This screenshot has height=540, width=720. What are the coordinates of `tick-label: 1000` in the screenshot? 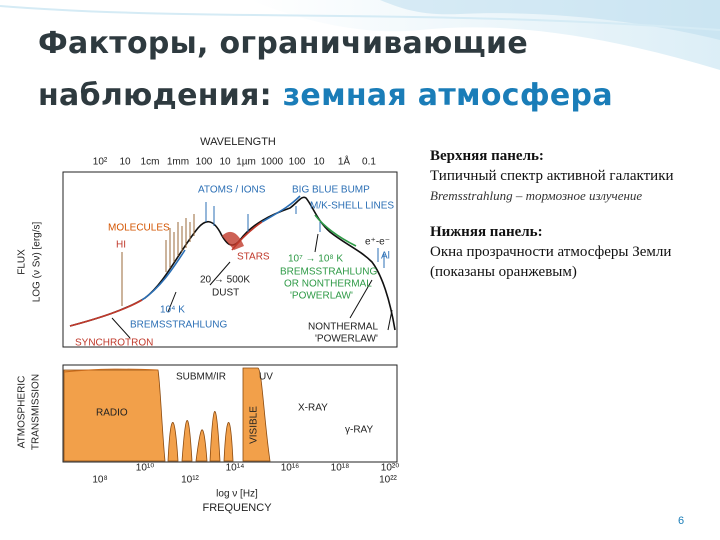 It's located at (272, 162).